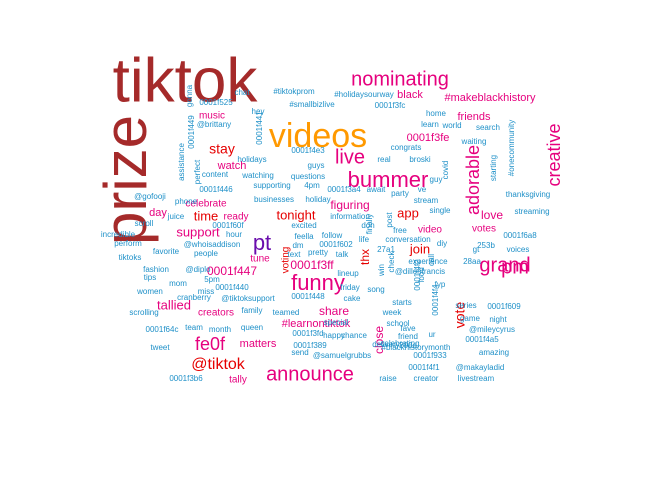 This screenshot has height=480, width=672. What do you see at coordinates (520, 235) in the screenshot?
I see `cloud-word: 0001f6a8` at bounding box center [520, 235].